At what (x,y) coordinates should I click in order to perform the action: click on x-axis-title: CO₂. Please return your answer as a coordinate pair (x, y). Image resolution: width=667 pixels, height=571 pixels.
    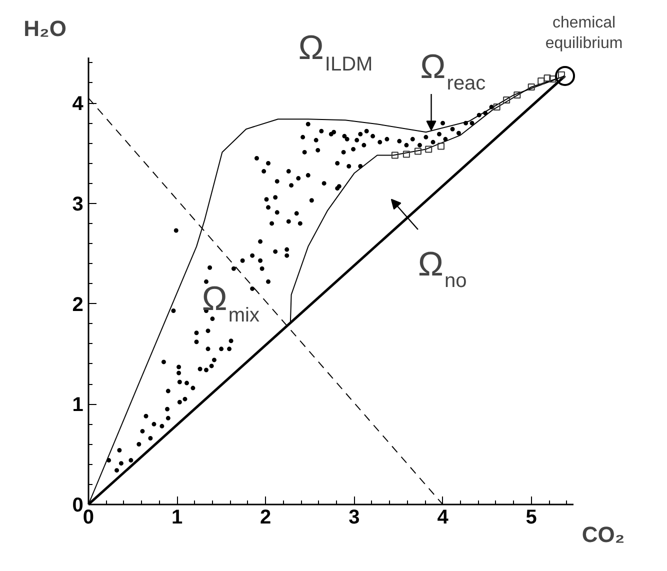
    Looking at the image, I should click on (603, 534).